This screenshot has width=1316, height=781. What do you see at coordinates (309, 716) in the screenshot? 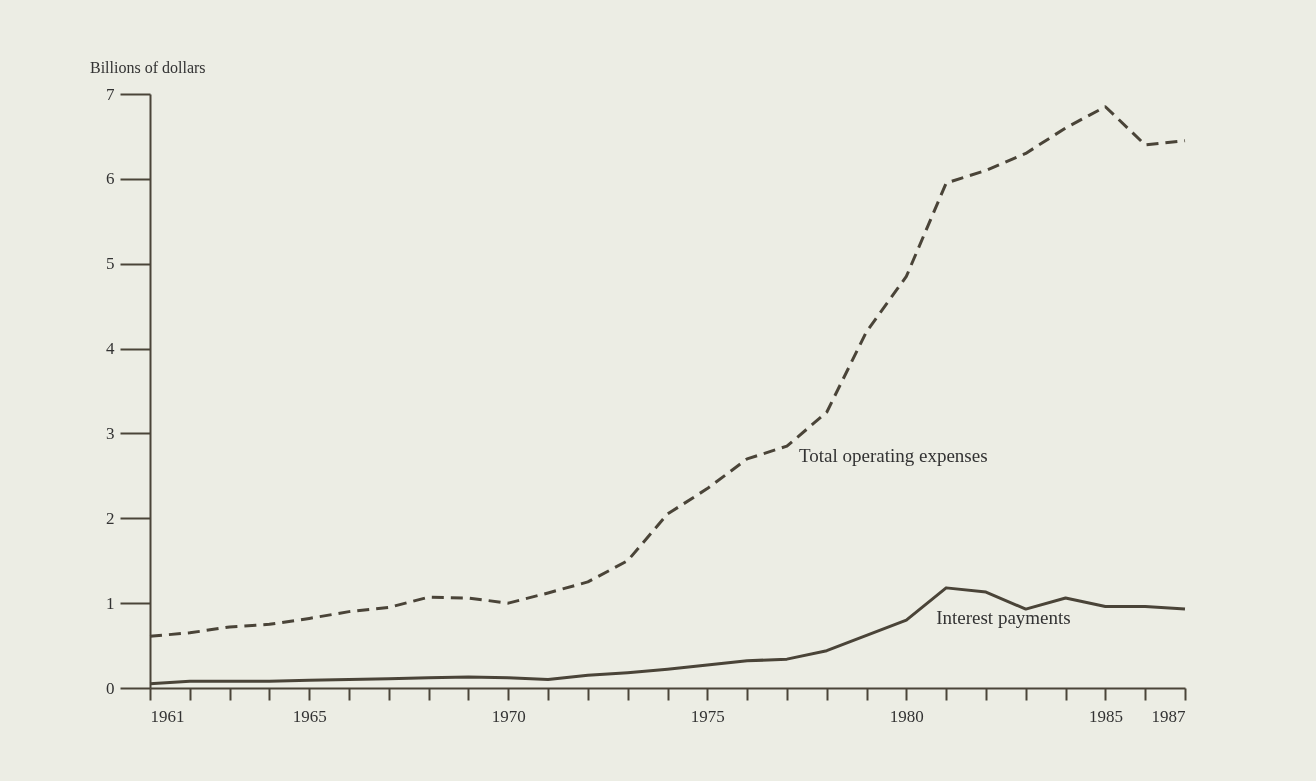
I see `x-tick-label: 1965` at bounding box center [309, 716].